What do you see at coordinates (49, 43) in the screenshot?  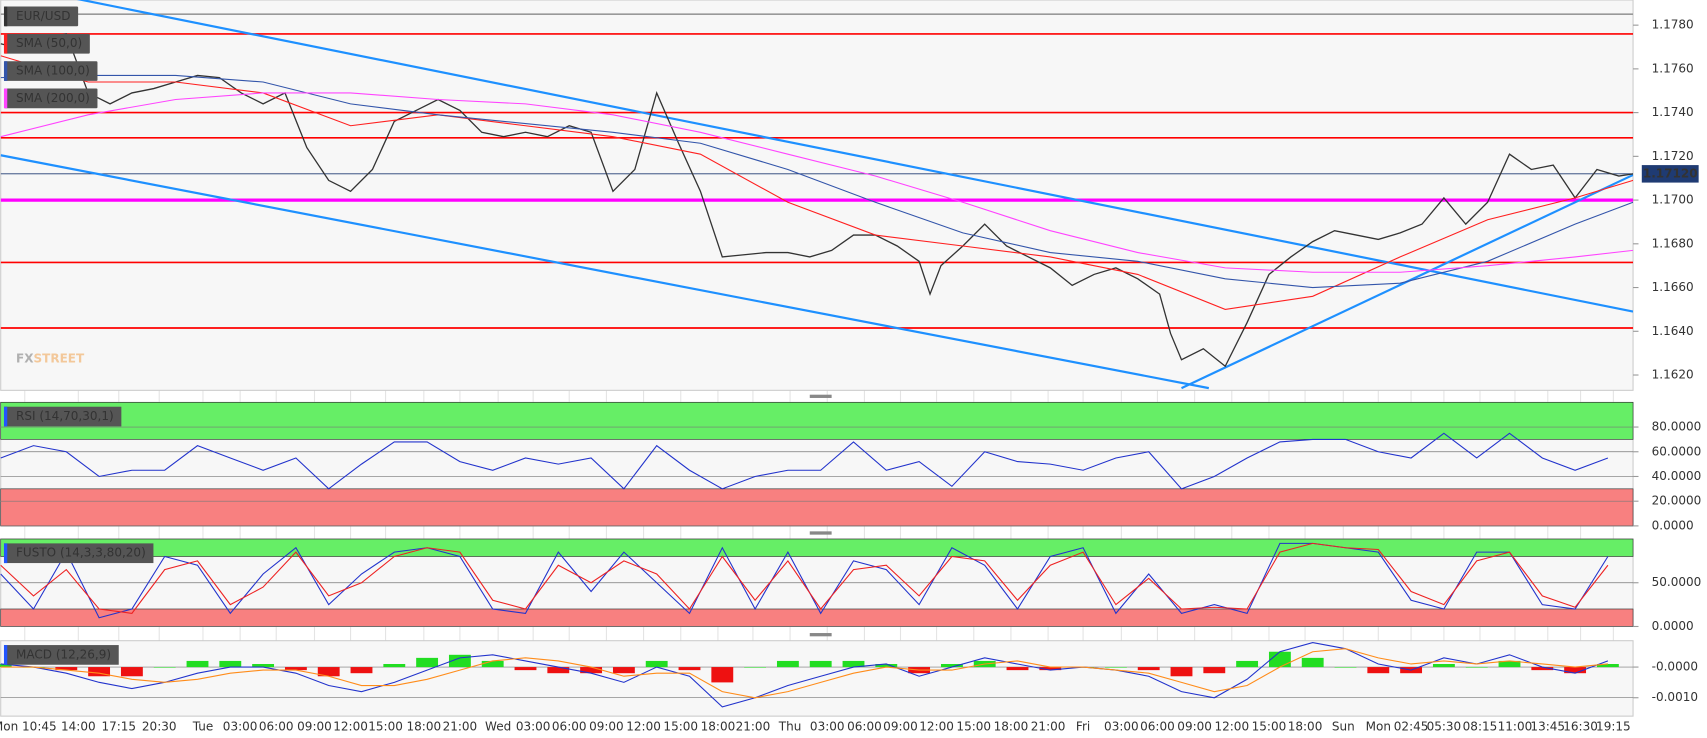 I see `legend-label: SMA (50,0)` at bounding box center [49, 43].